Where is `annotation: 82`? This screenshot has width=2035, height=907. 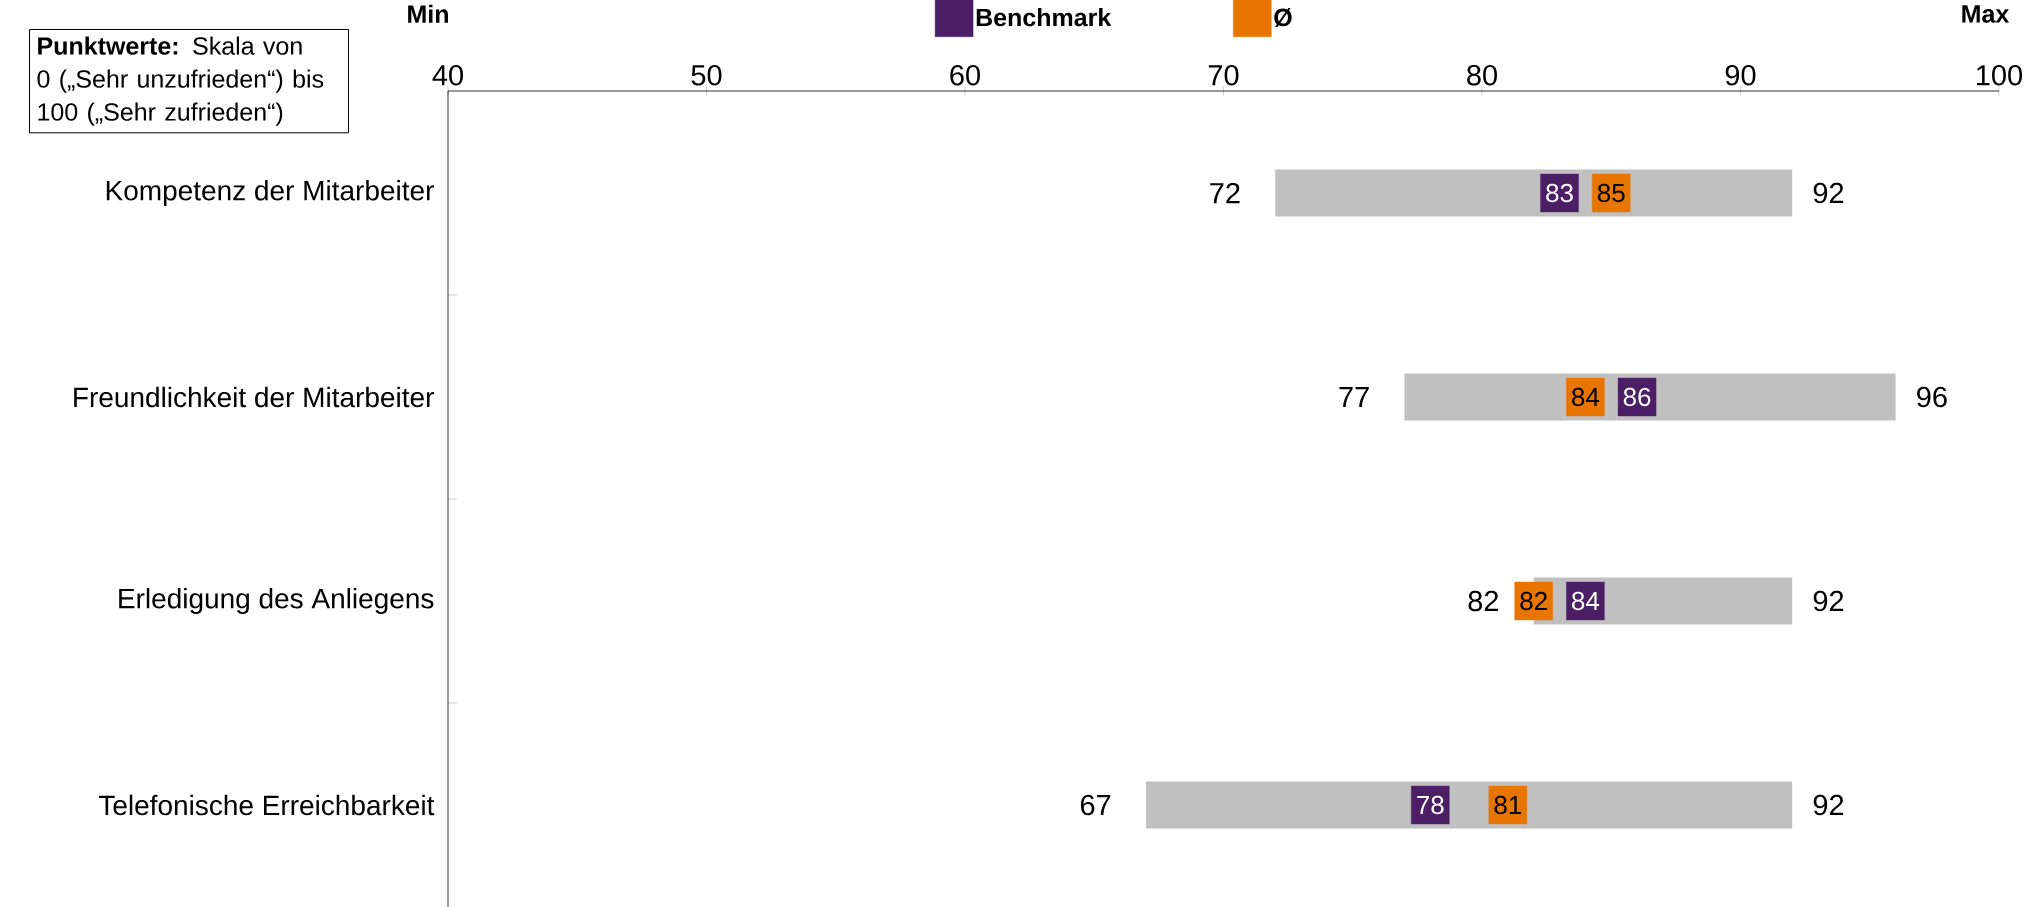
annotation: 82 is located at coordinates (1483, 601).